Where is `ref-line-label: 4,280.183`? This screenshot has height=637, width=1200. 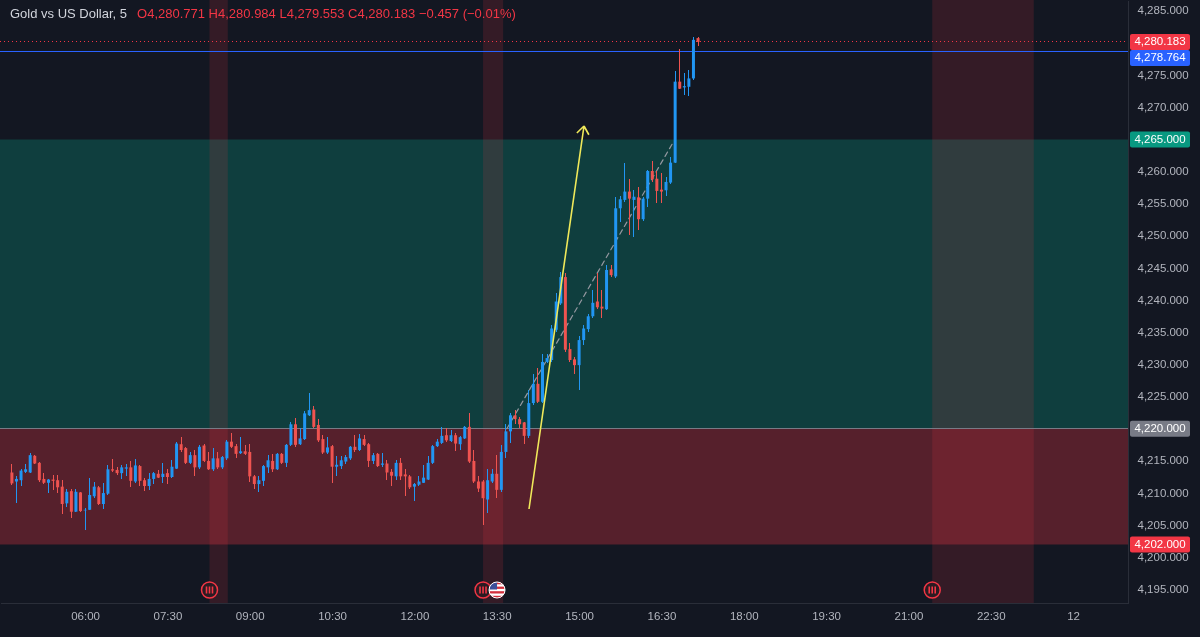
ref-line-label: 4,280.183 is located at coordinates (1160, 41).